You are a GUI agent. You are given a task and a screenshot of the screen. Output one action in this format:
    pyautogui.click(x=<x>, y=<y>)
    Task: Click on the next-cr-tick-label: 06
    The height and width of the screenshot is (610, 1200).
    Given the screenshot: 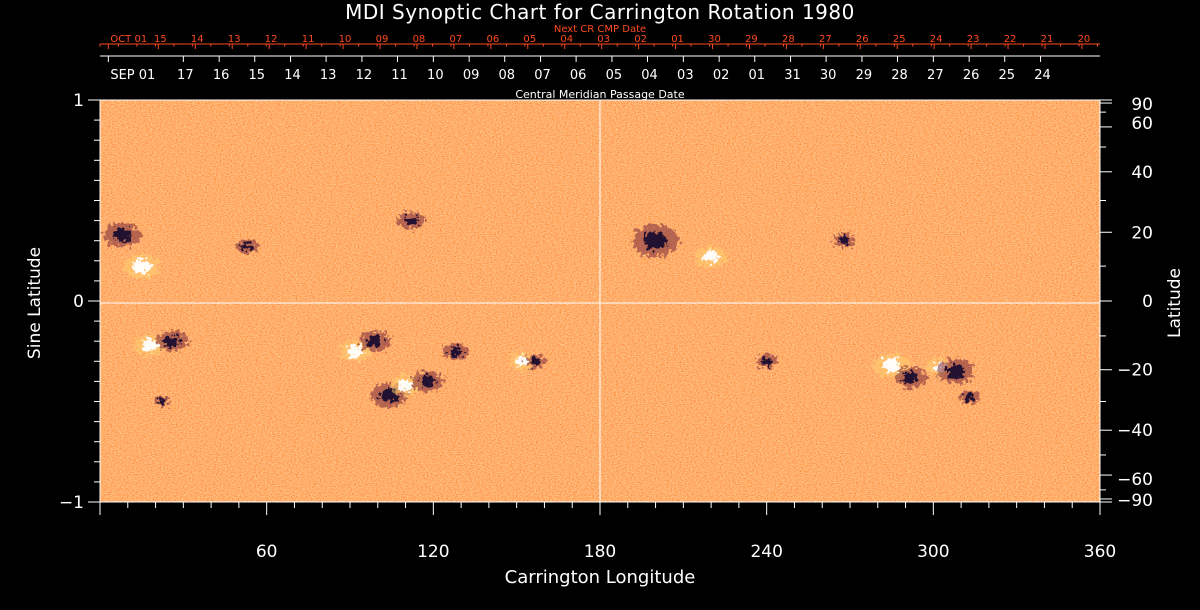 What is the action you would take?
    pyautogui.click(x=492, y=39)
    